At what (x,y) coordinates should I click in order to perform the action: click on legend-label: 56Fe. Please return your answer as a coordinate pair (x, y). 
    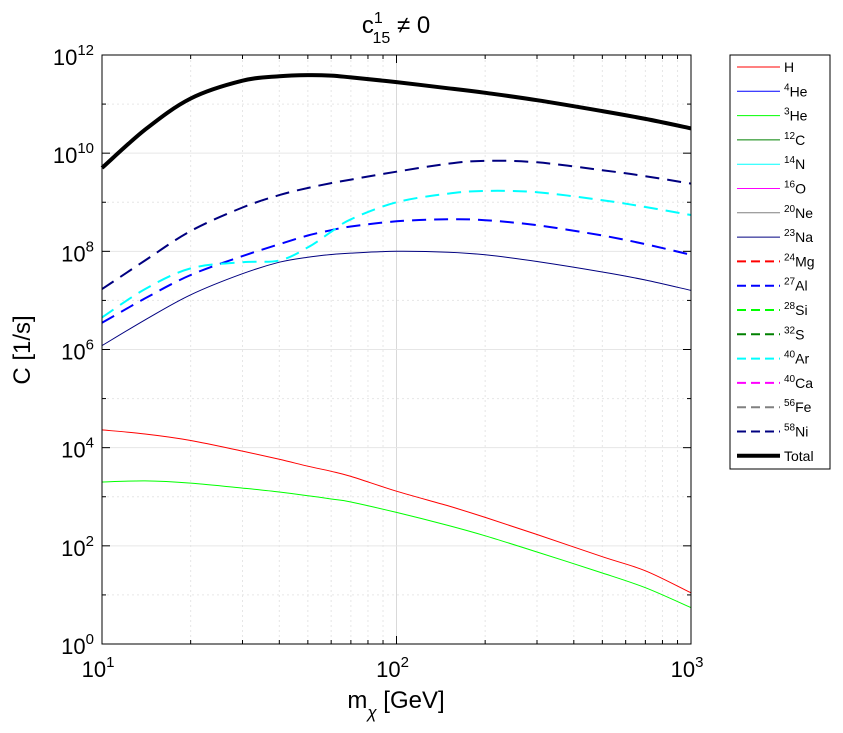
    Looking at the image, I should click on (798, 406).